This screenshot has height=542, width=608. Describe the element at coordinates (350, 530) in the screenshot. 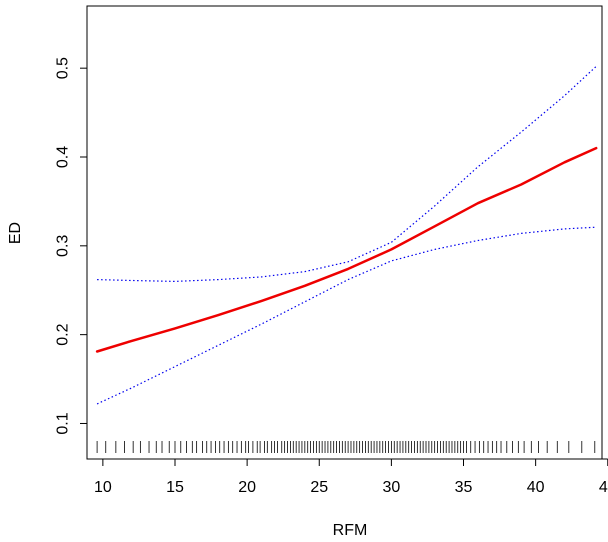

I see `x-axis-title: RFM` at that location.